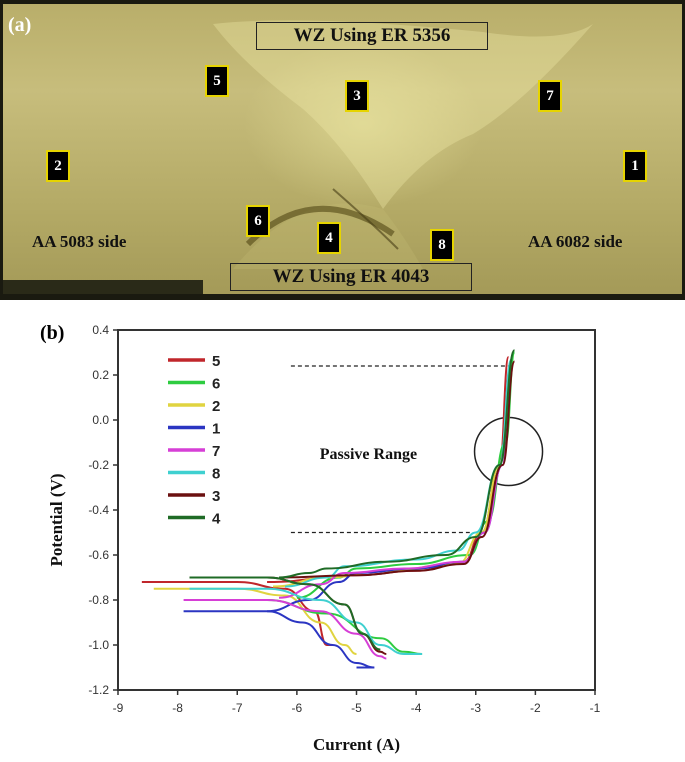  I want to click on y-tick-label: -0.4, so click(98, 510).